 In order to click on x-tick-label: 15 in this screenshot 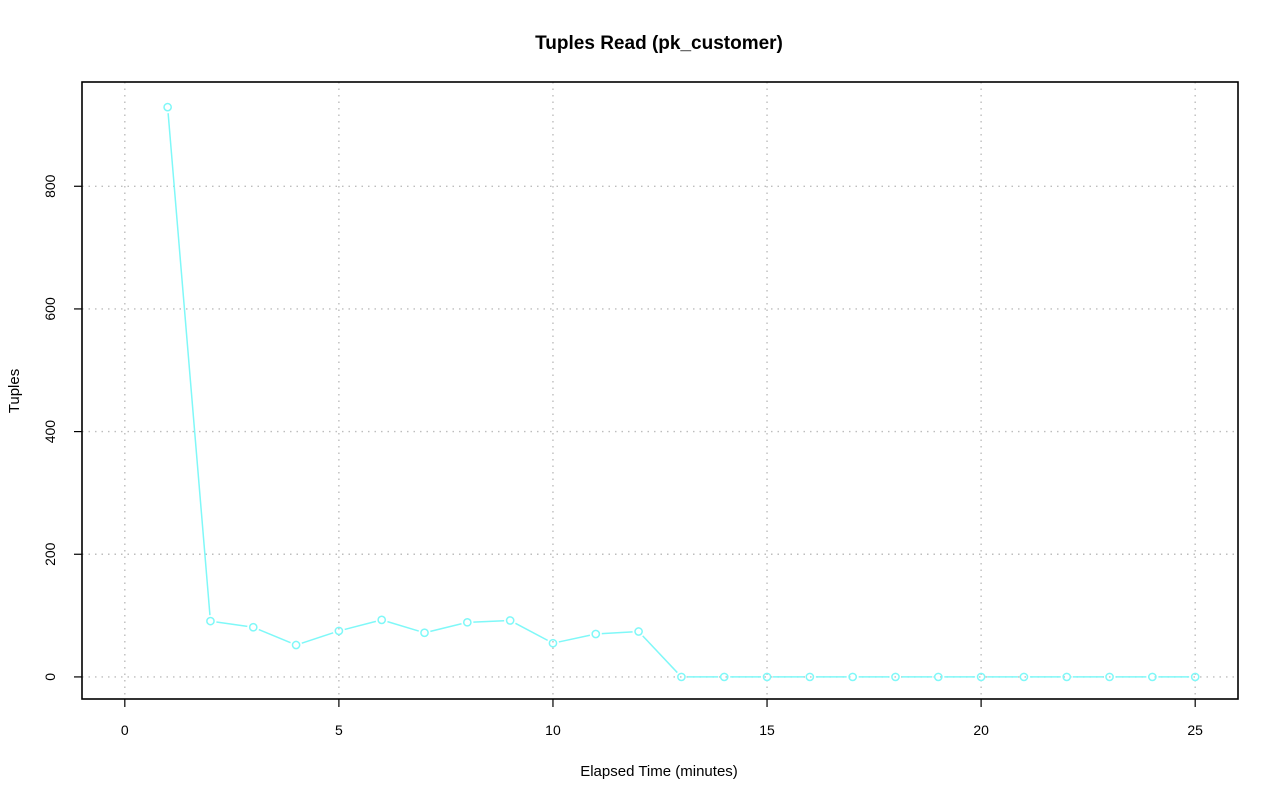, I will do `click(767, 730)`.